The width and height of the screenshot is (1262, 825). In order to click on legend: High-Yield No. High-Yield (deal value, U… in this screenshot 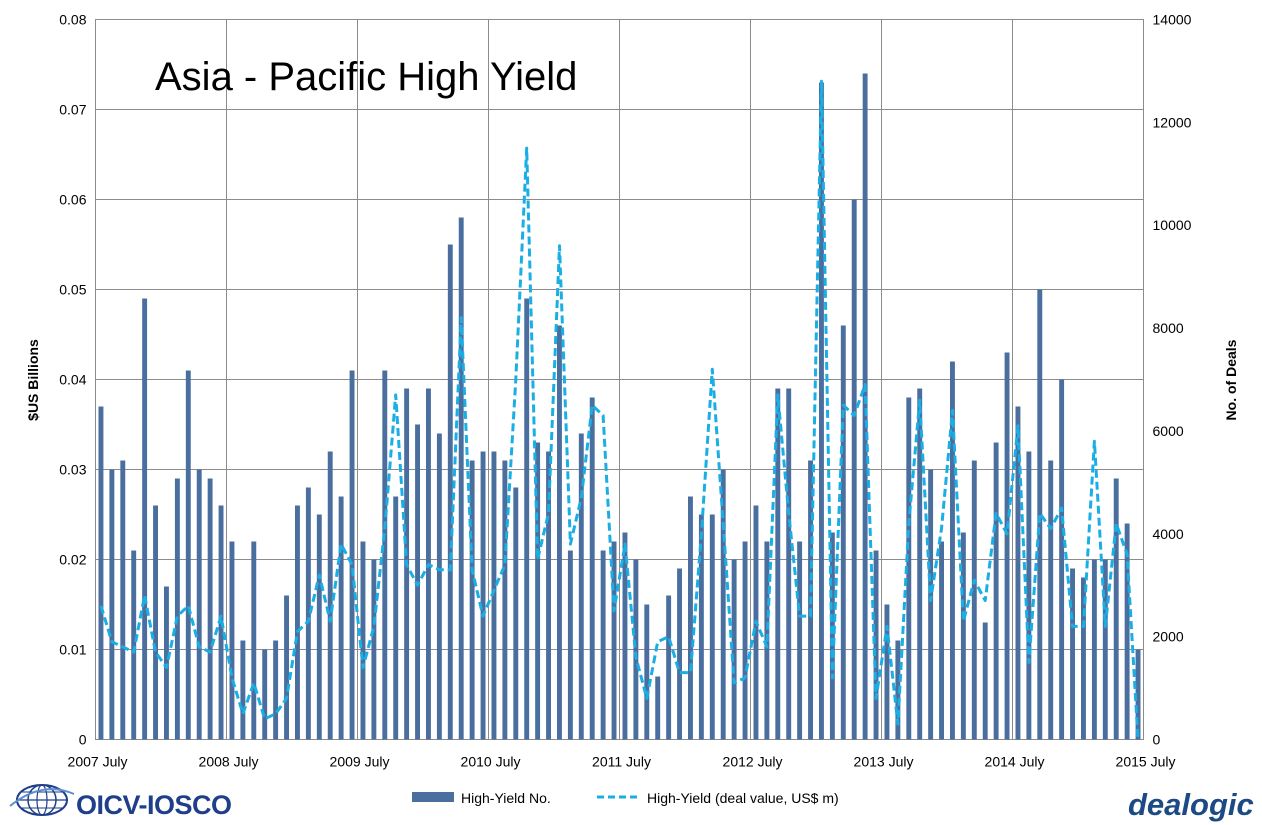, I will do `click(625, 798)`.